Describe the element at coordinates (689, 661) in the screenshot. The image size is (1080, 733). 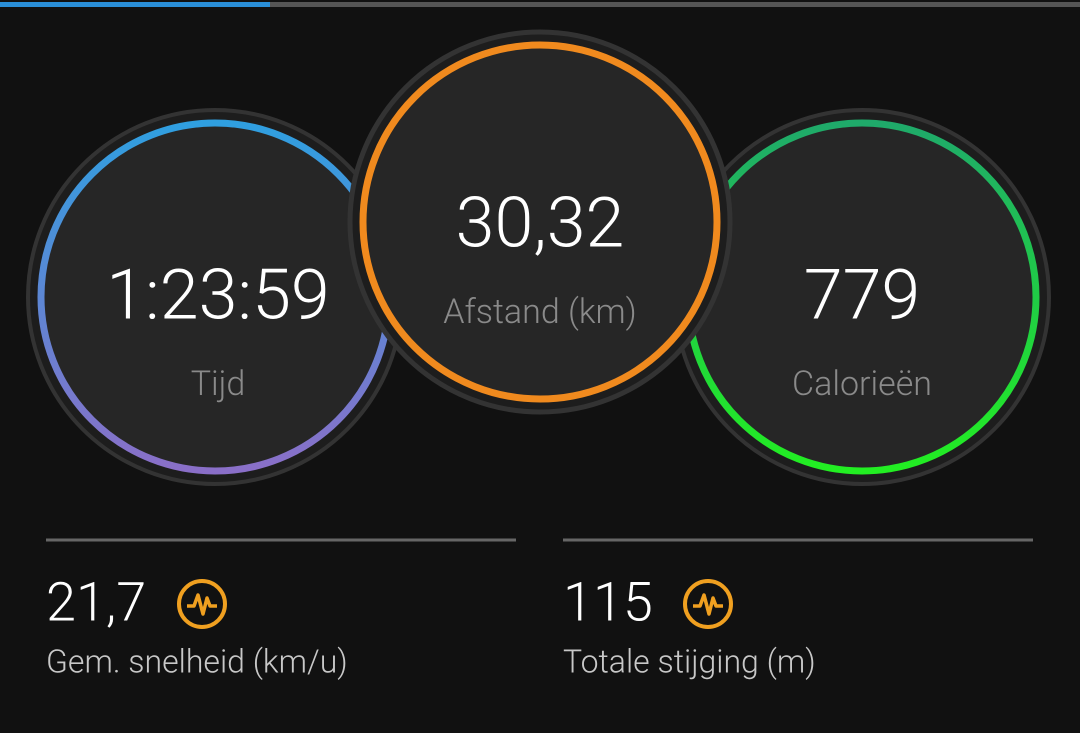
I see `stat-label: Totale stijging (m)` at that location.